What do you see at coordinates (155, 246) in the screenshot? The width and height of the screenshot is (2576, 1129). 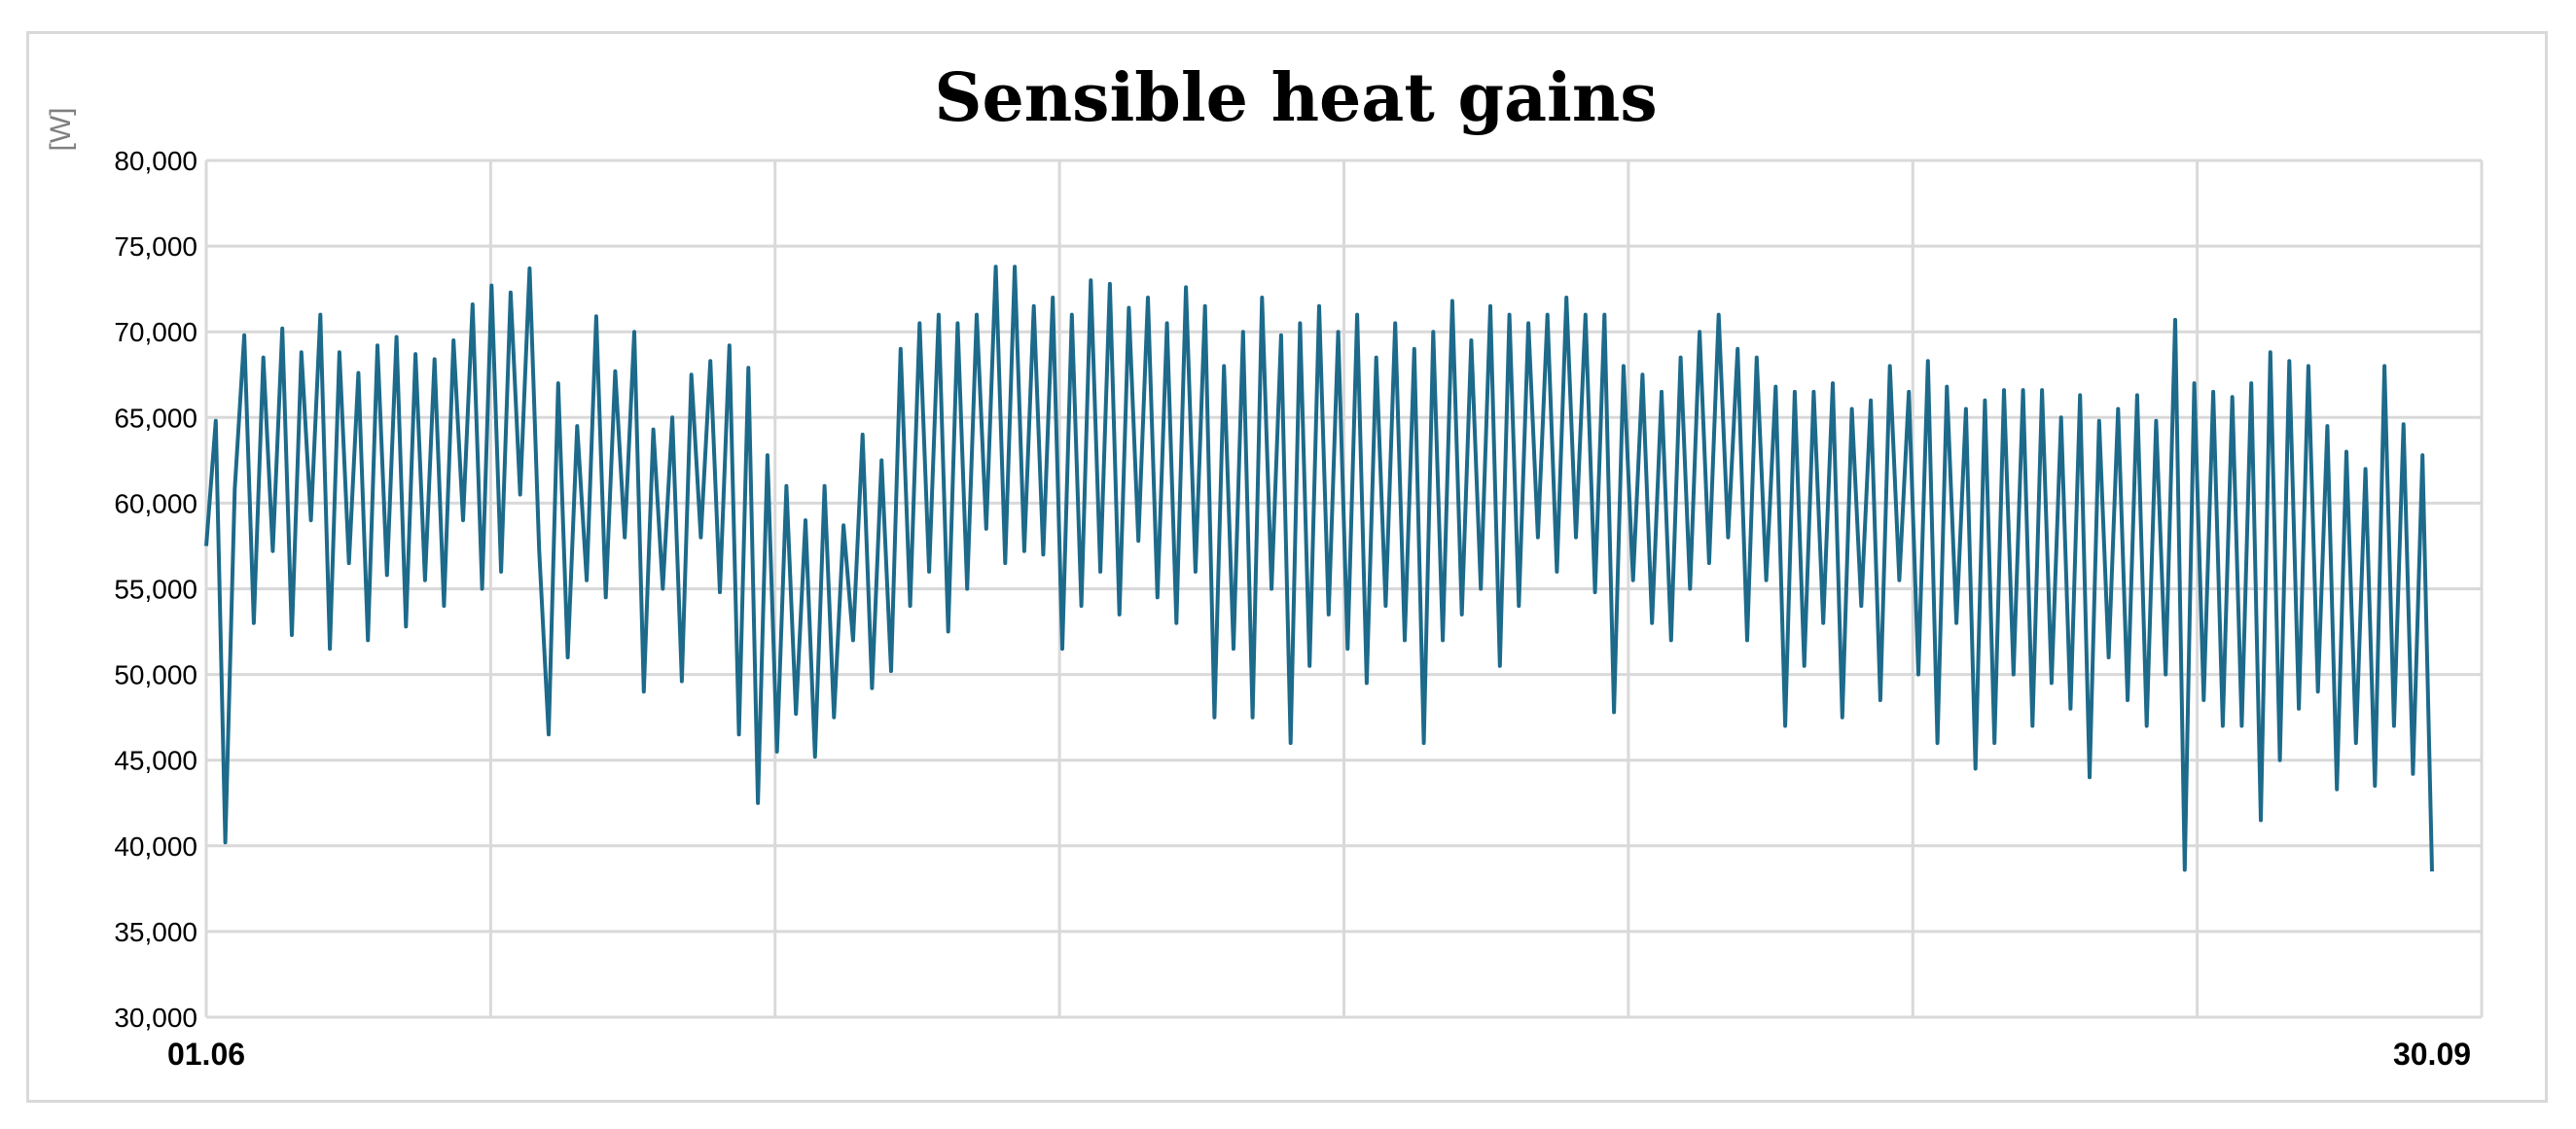 I see `y-tick-label: 75,000` at bounding box center [155, 246].